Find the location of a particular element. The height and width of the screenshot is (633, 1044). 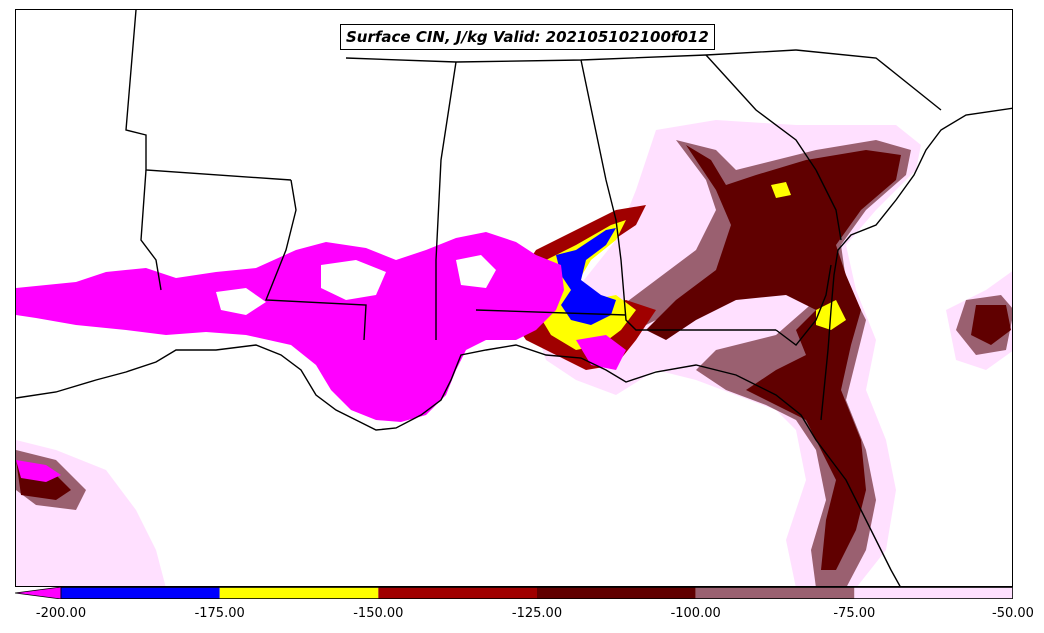

colorbar-extension is located at coordinates (38, 593).